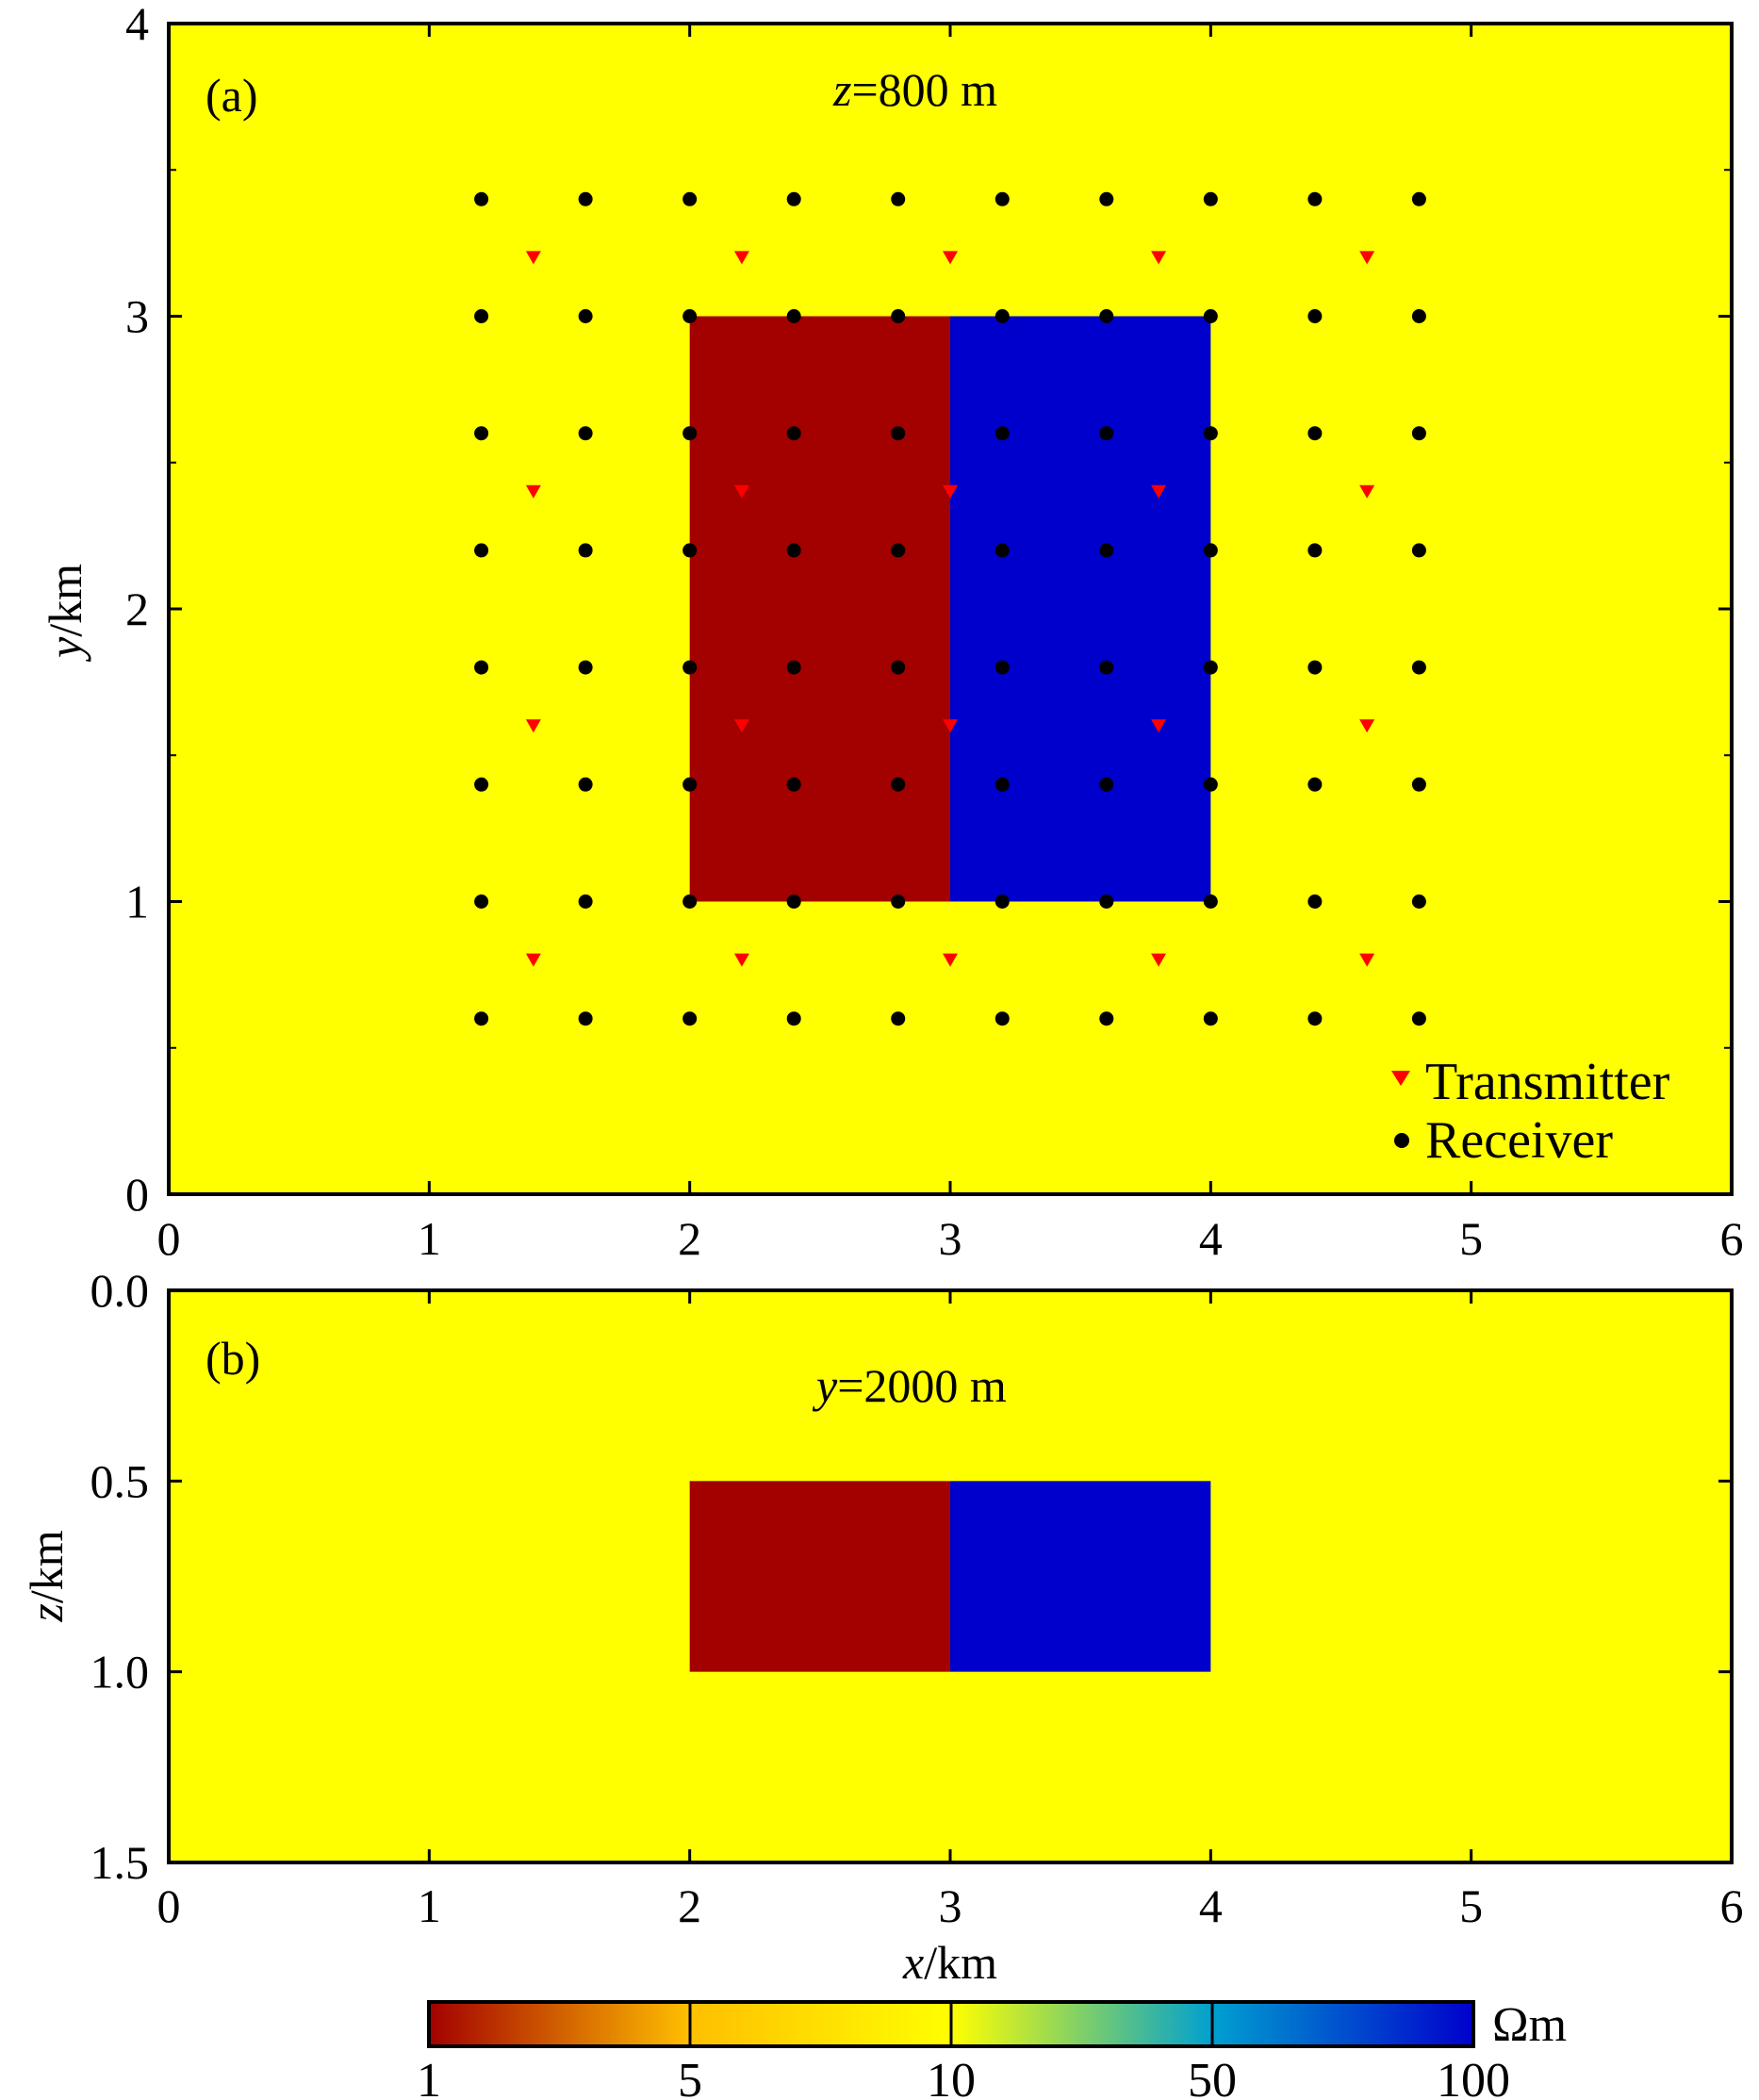 The width and height of the screenshot is (1759, 2100). Describe the element at coordinates (690, 2077) in the screenshot. I see `colorbar-tick-label: 5` at that location.